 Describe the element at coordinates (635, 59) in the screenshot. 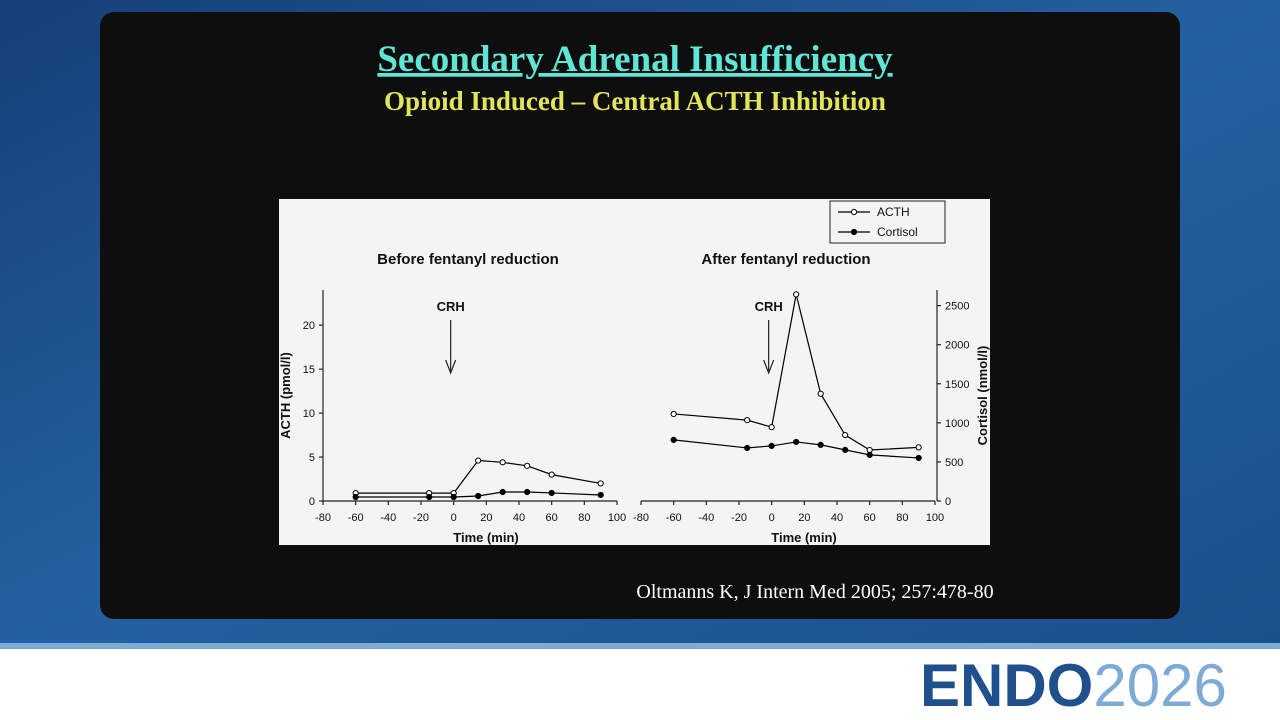

I see `slide-title: Secondary Adrenal Insufficiency` at that location.